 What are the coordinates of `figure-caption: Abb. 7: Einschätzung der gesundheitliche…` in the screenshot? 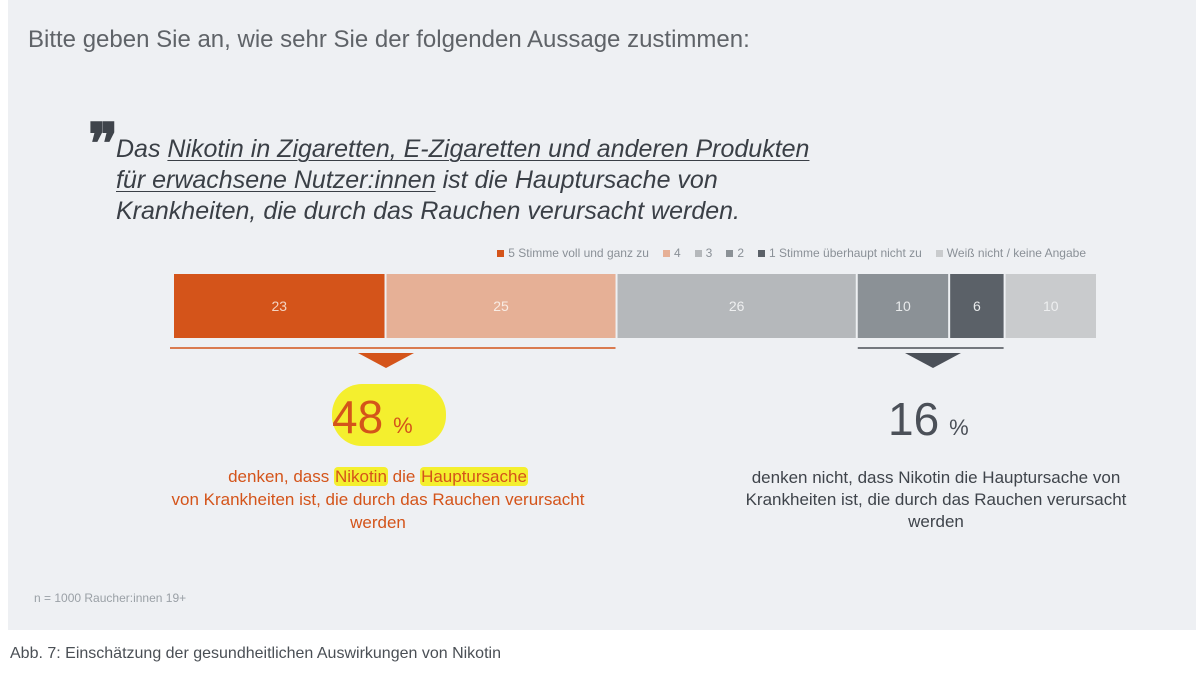 It's located at (255, 653).